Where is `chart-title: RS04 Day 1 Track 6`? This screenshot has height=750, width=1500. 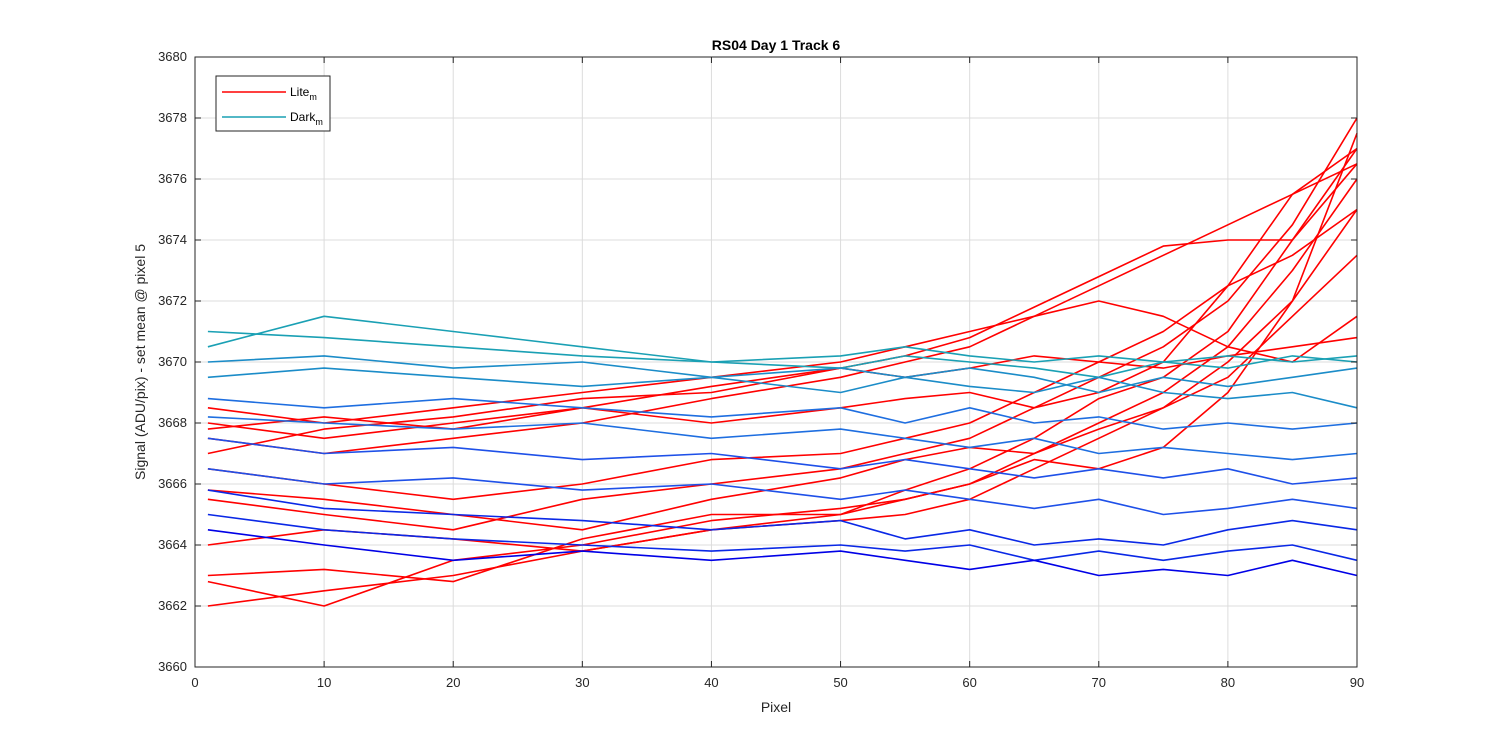
chart-title: RS04 Day 1 Track 6 is located at coordinates (776, 45).